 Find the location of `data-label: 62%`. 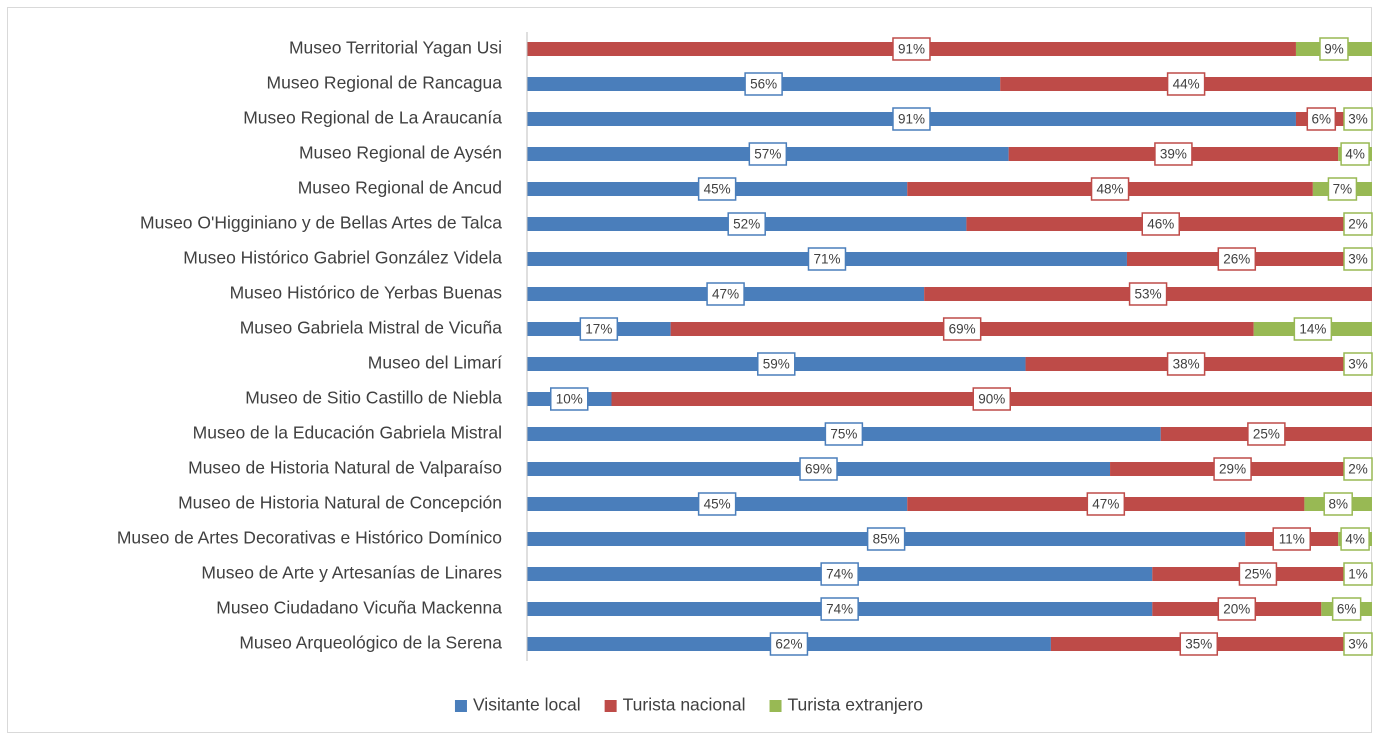

data-label: 62% is located at coordinates (788, 644).